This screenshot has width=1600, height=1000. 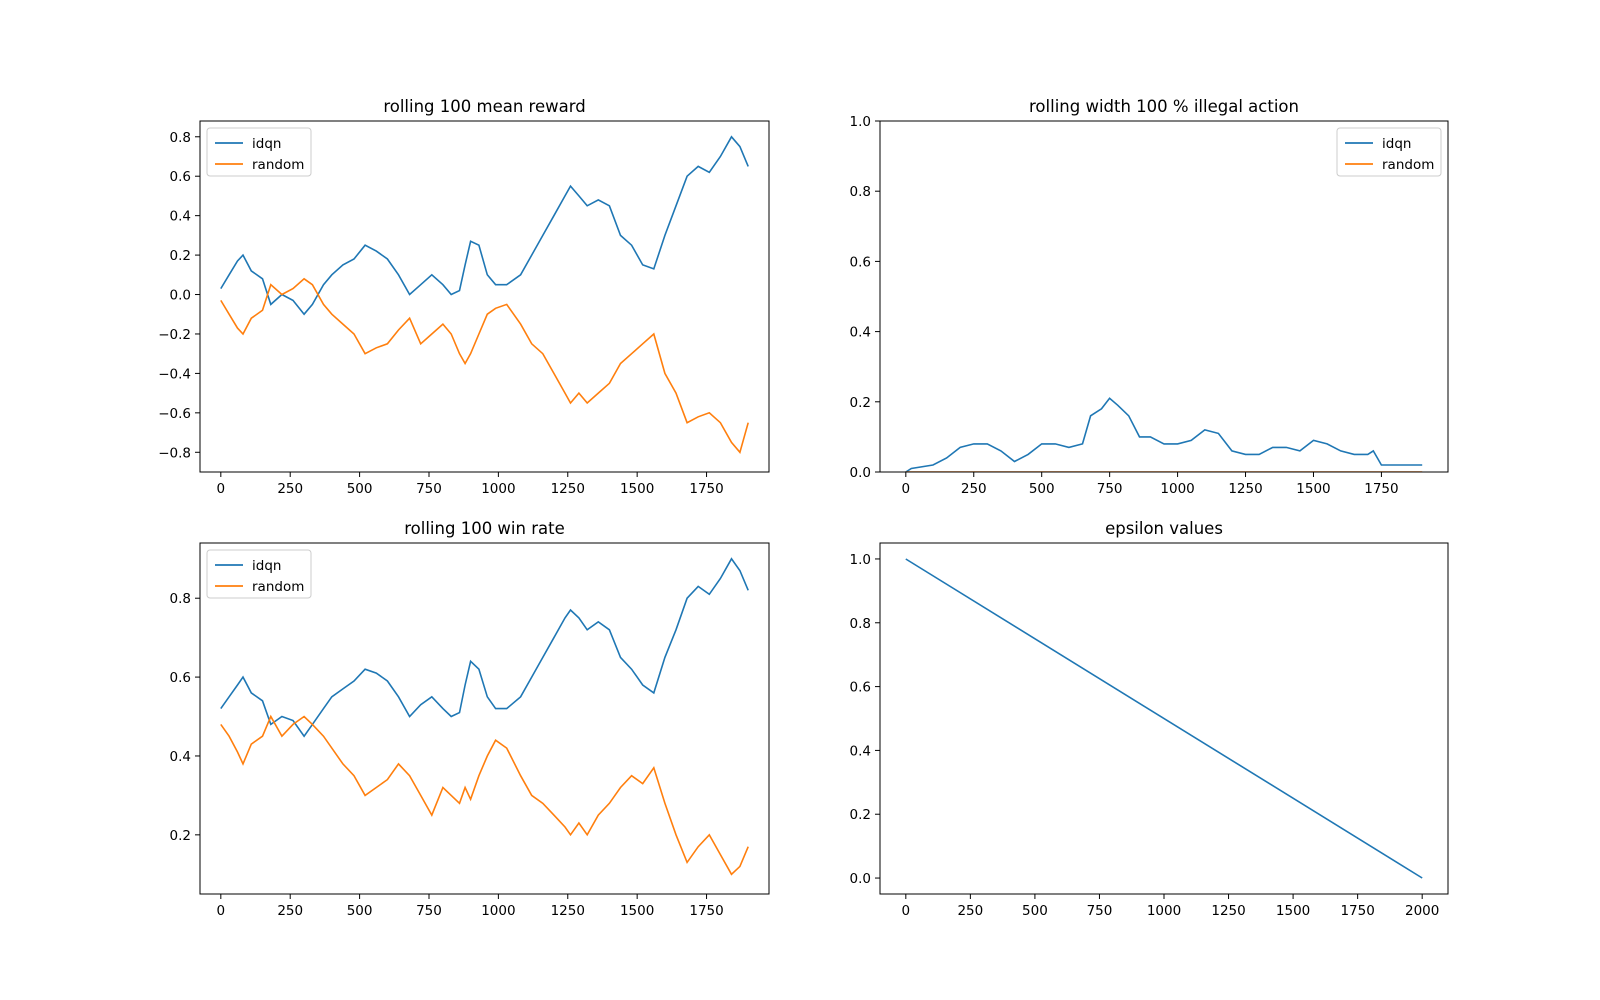 What do you see at coordinates (498, 489) in the screenshot?
I see `reward-x-tick-label: 1000` at bounding box center [498, 489].